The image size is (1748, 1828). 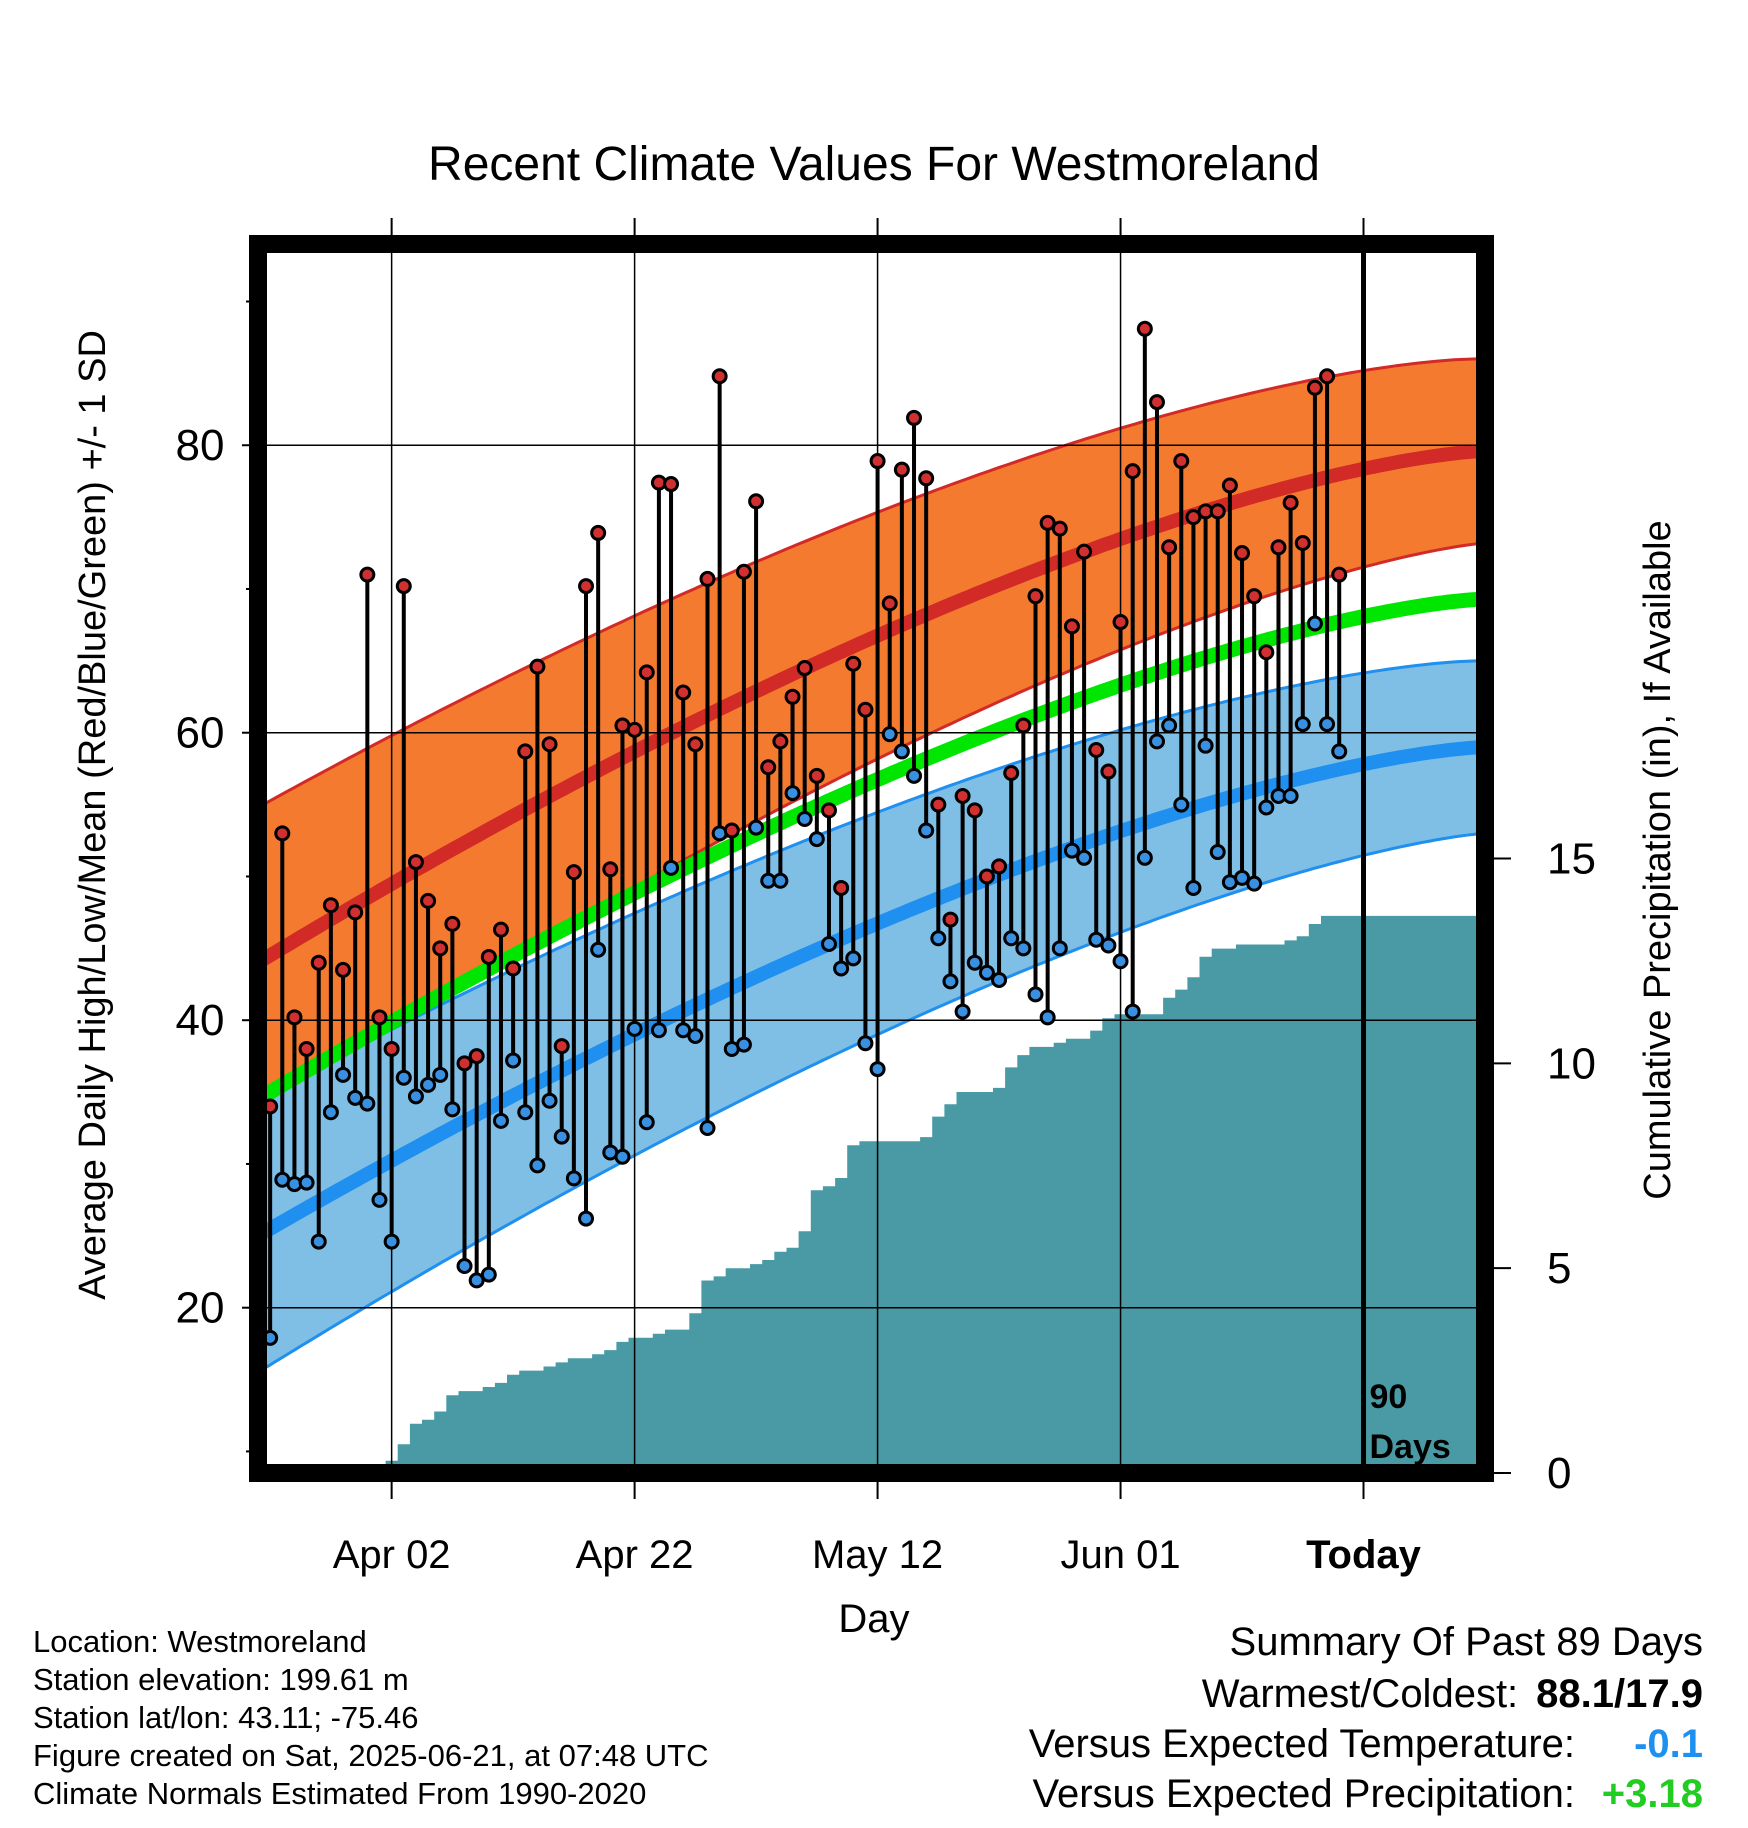 I want to click on summary-title: Summary Of Past 89 Days, so click(x=1466, y=1642).